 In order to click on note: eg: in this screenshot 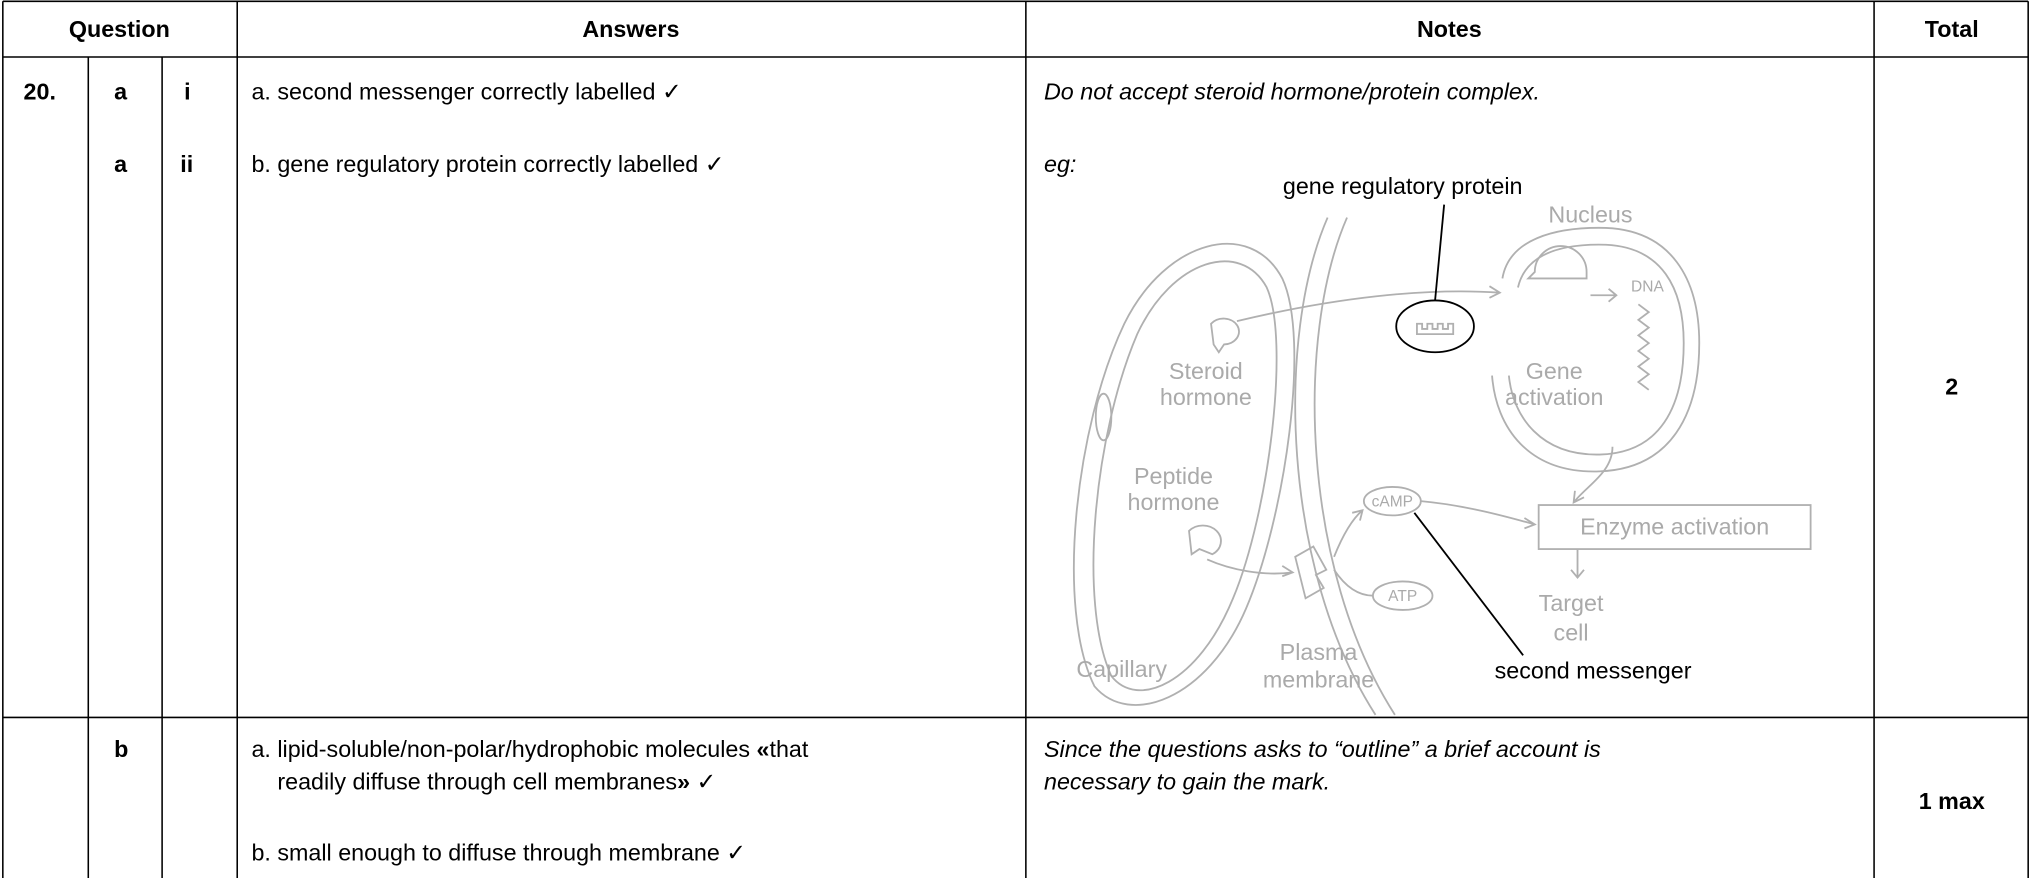, I will do `click(1060, 164)`.